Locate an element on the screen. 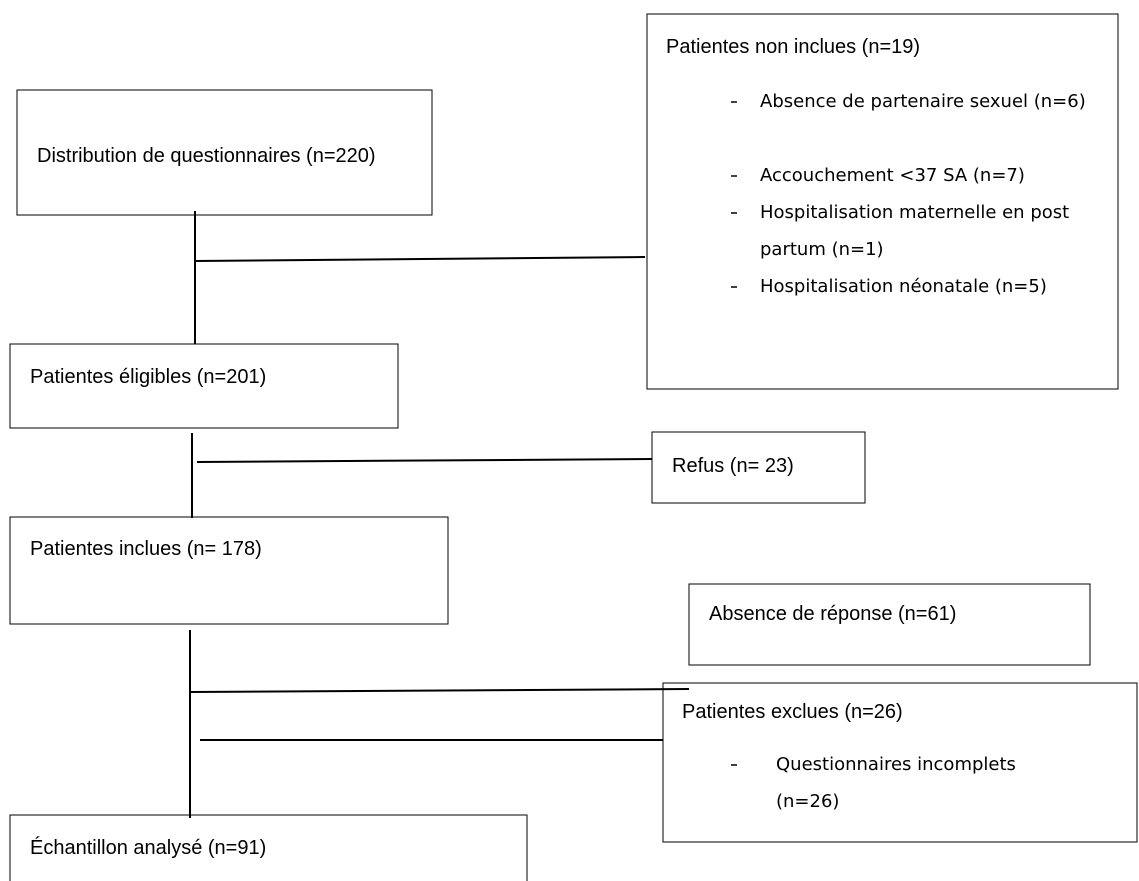 This screenshot has height=881, width=1139. node-label: Patientes non inclues (n=19) is located at coordinates (793, 47).